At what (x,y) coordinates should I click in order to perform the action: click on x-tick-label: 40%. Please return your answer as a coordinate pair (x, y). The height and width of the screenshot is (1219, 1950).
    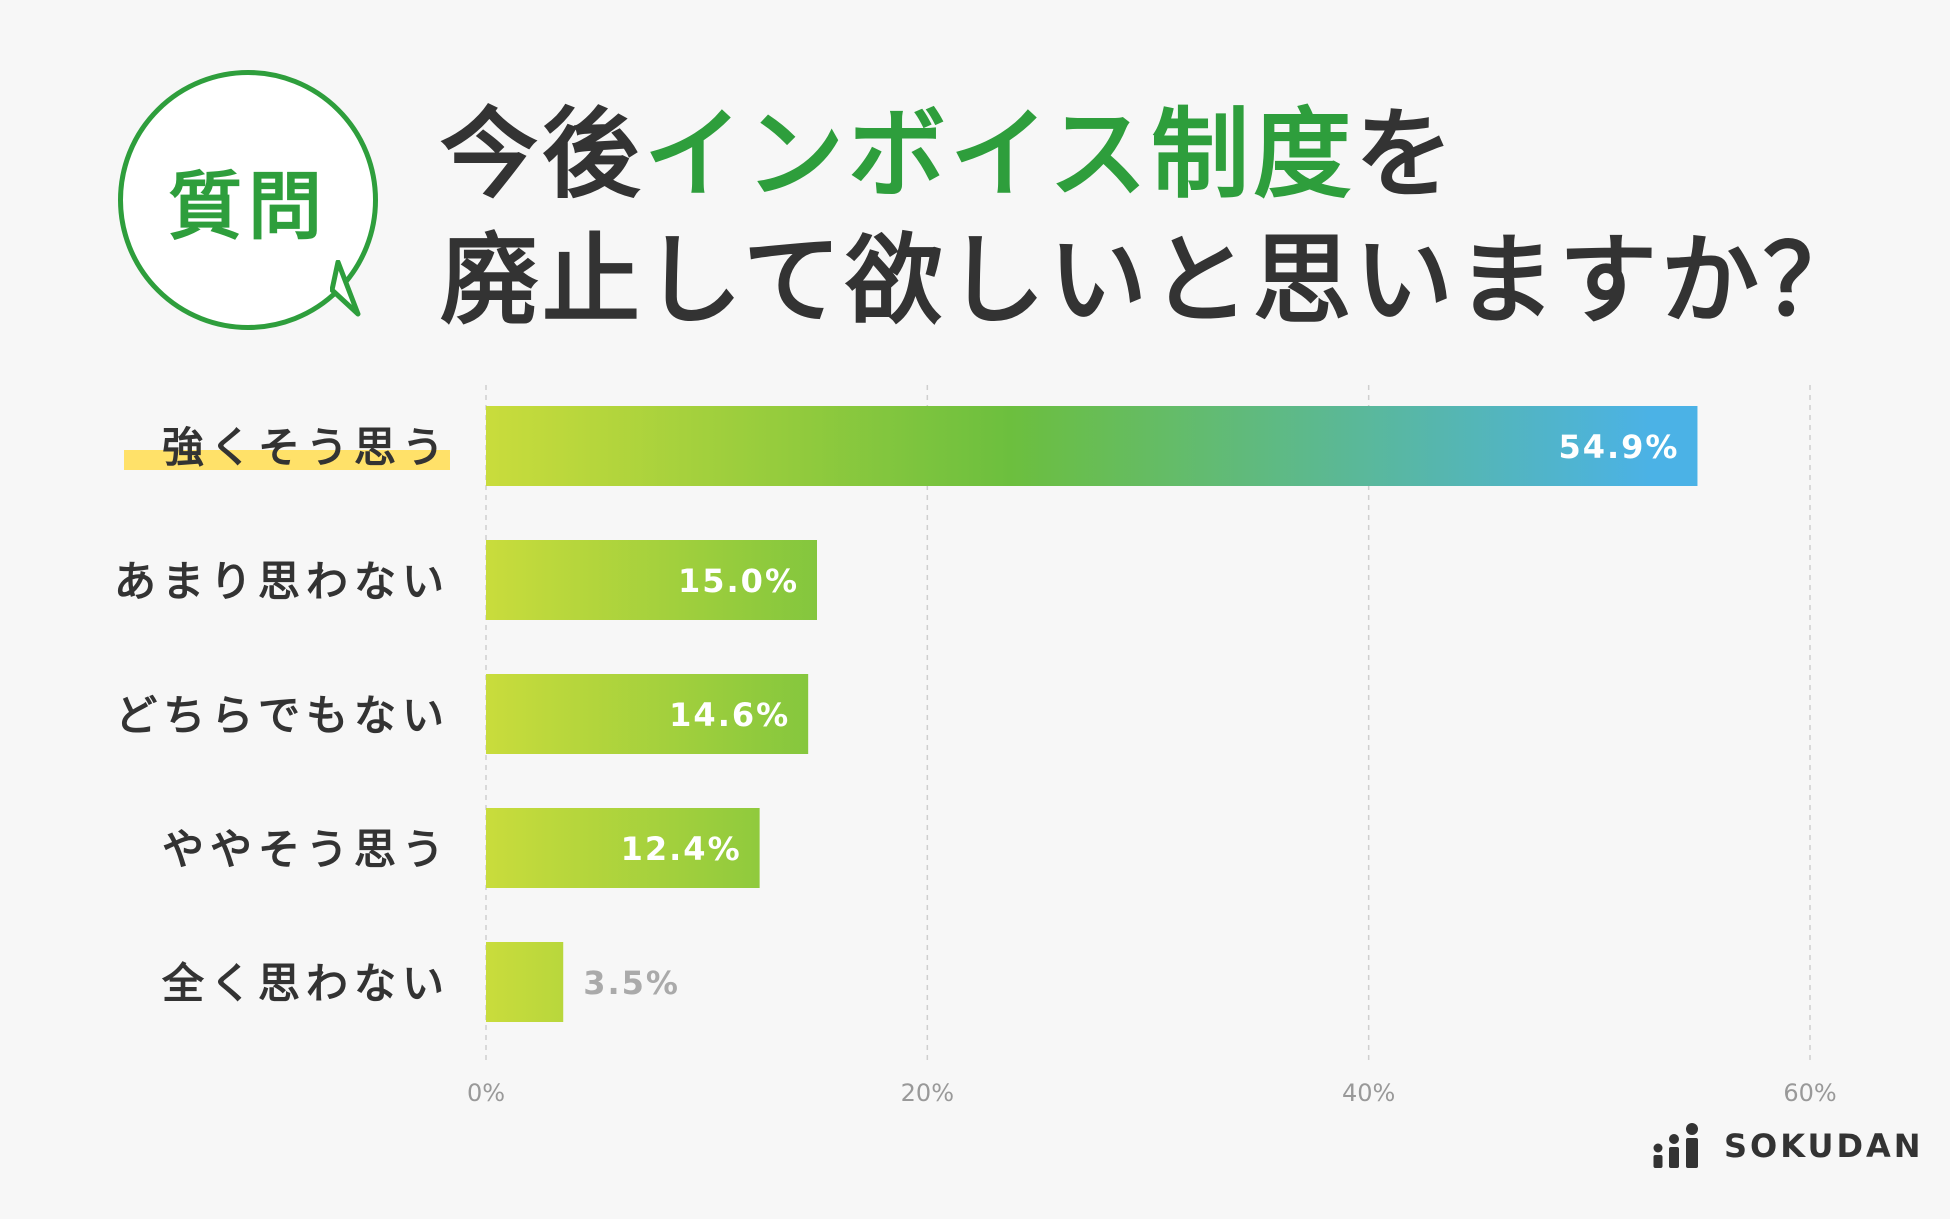
    Looking at the image, I should click on (1368, 1093).